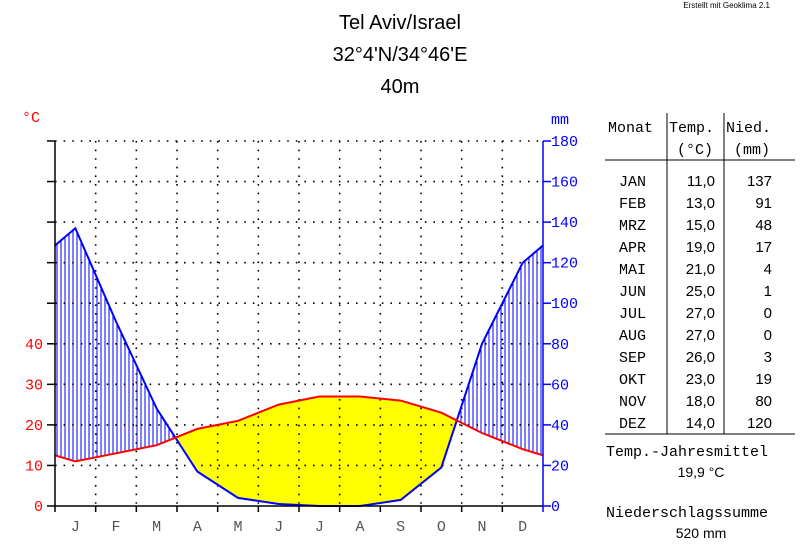 The image size is (800, 557). Describe the element at coordinates (768, 357) in the screenshot. I see `table-precip: 3` at that location.